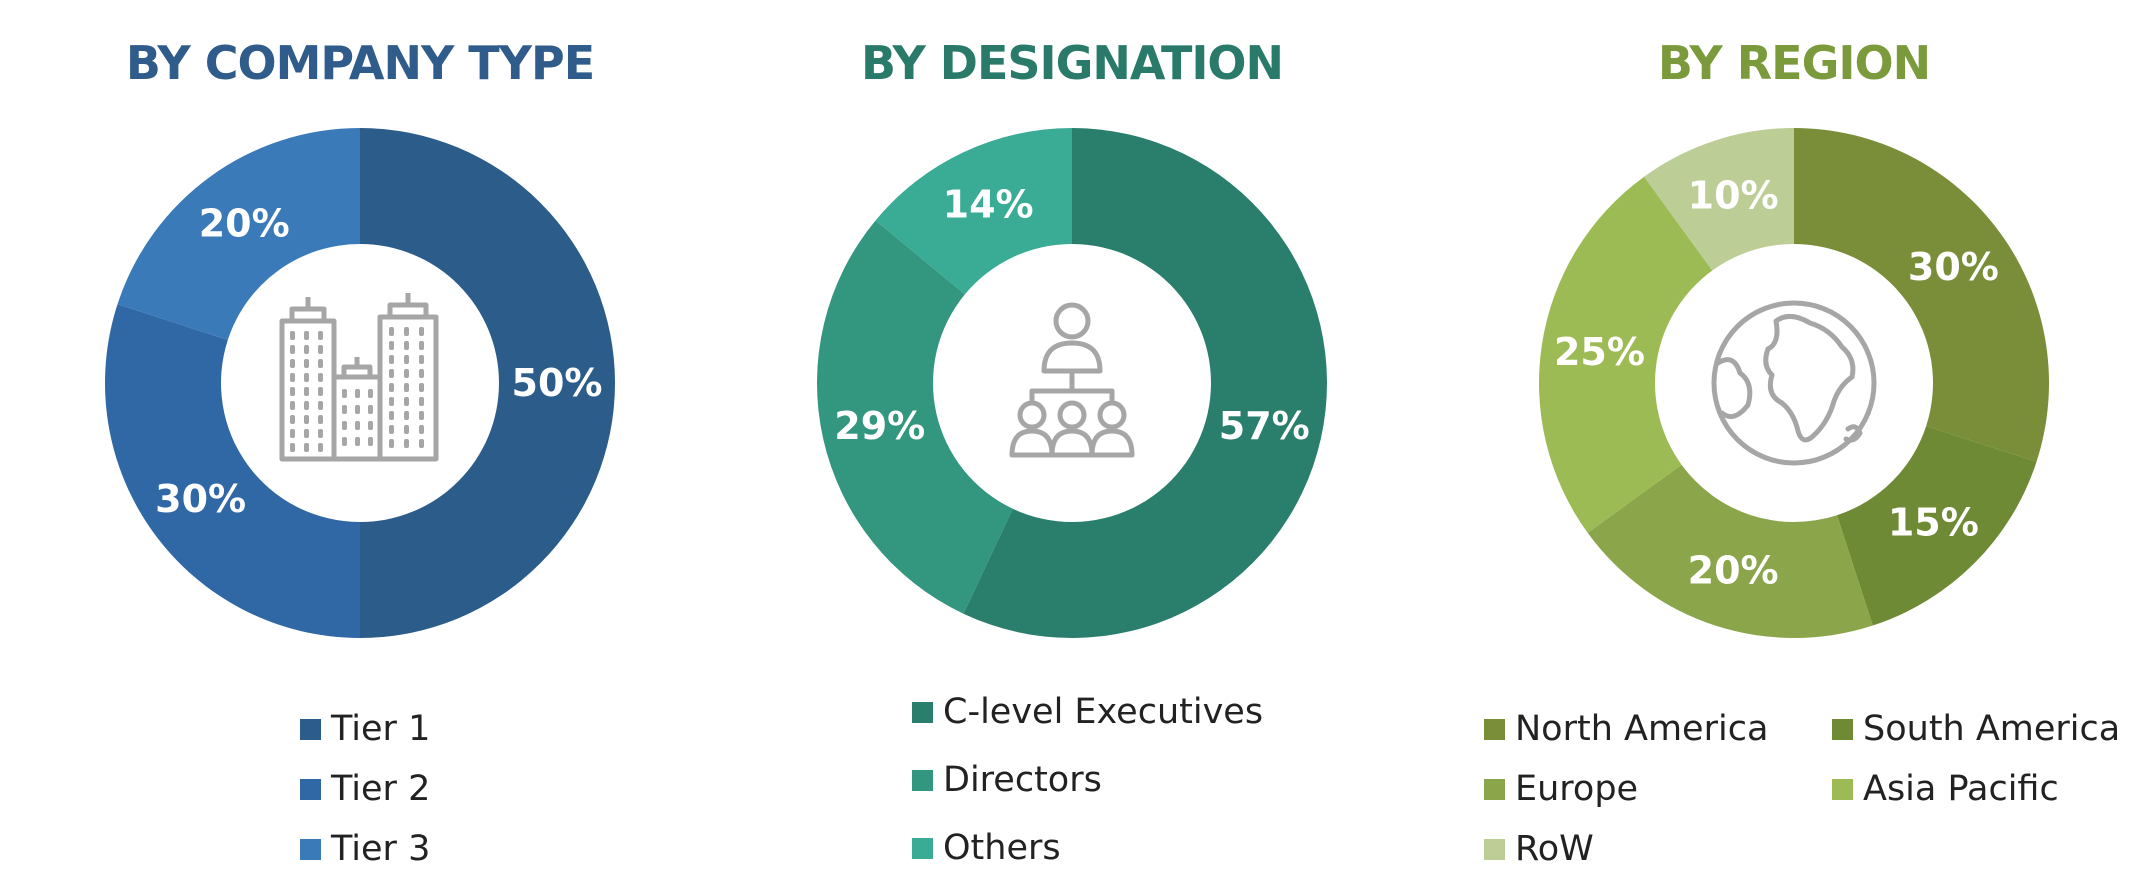 Image resolution: width=2144 pixels, height=879 pixels. What do you see at coordinates (360, 63) in the screenshot?
I see `chart-title: BY COMPANY TYPE` at bounding box center [360, 63].